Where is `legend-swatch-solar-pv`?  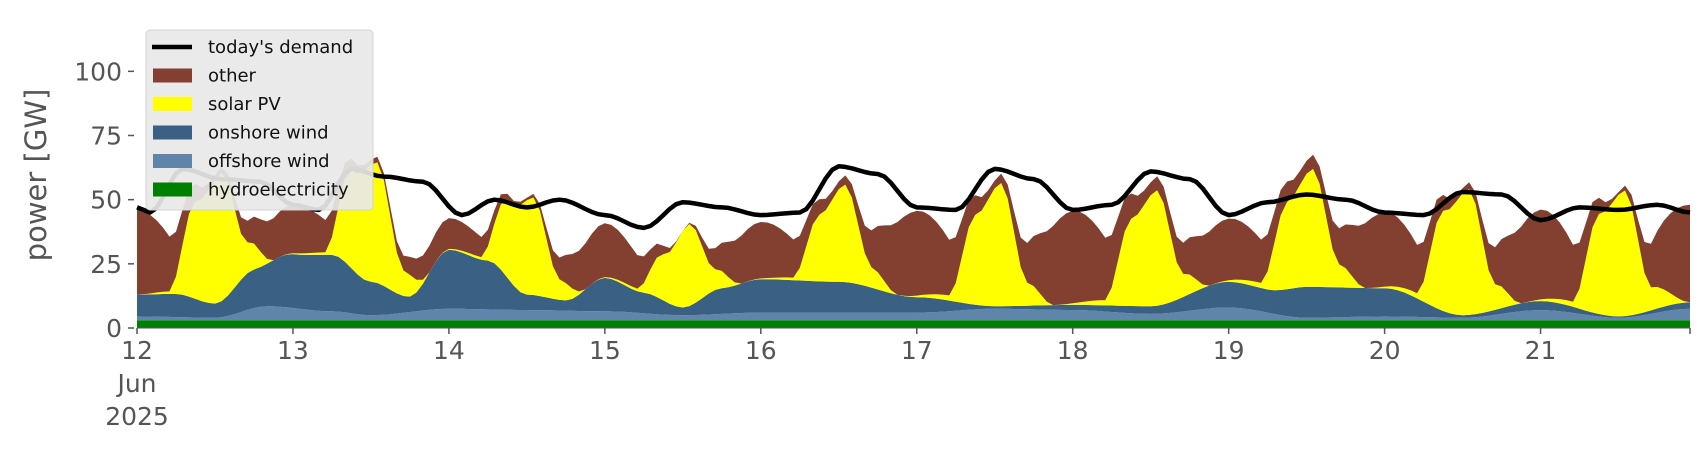
legend-swatch-solar-pv is located at coordinates (172, 104).